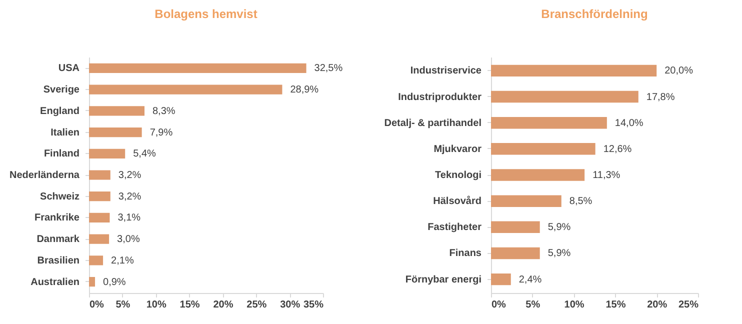 The width and height of the screenshot is (742, 324). Describe the element at coordinates (679, 71) in the screenshot. I see `data-label: 20,0%` at that location.